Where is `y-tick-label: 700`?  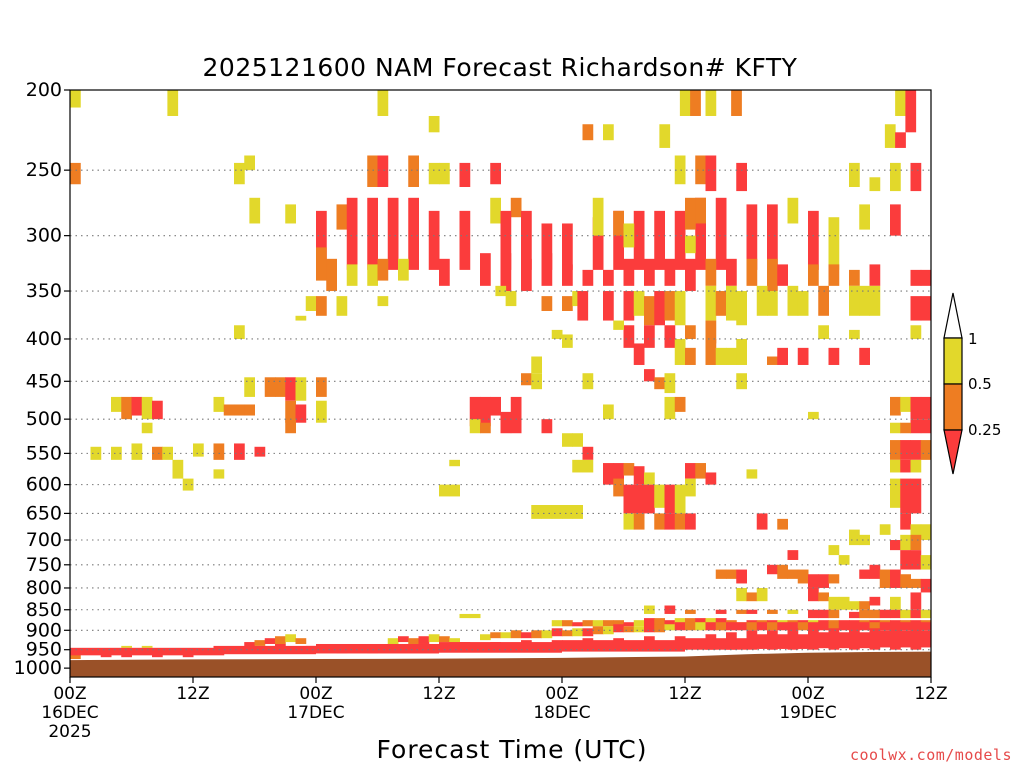
y-tick-label: 700 is located at coordinates (44, 540).